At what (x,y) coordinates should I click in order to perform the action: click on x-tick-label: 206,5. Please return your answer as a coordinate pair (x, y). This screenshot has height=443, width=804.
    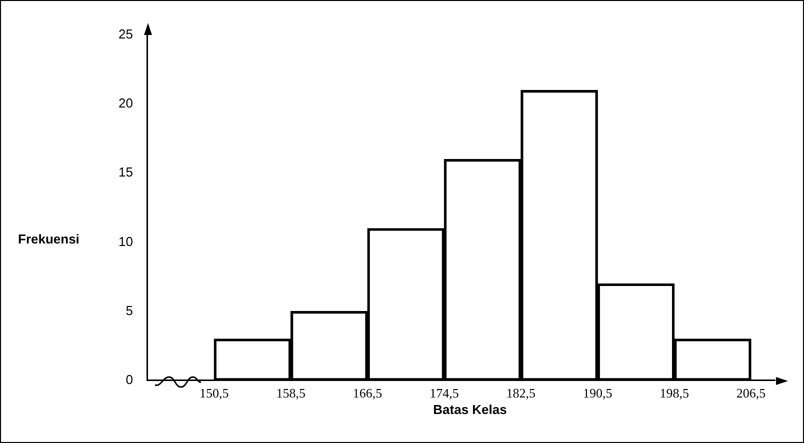
    Looking at the image, I should click on (751, 393).